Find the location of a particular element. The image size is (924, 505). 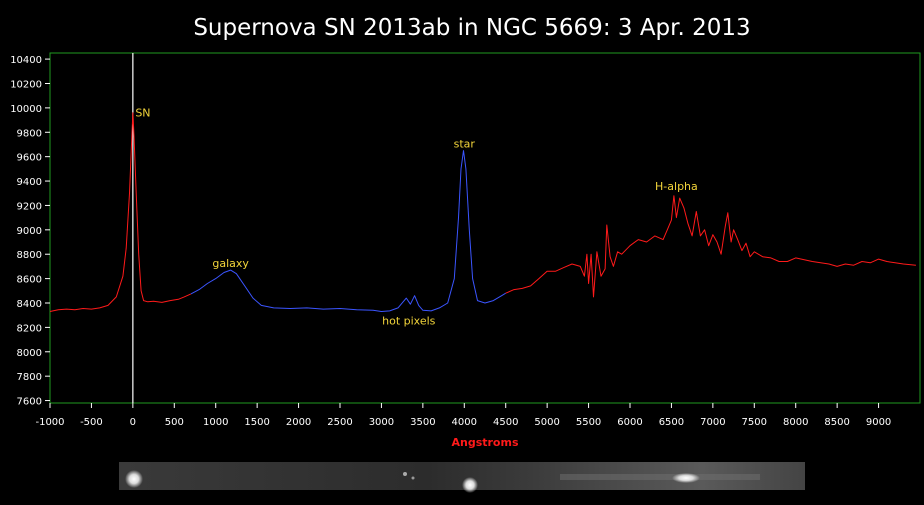

x-tick-label: 8000 is located at coordinates (795, 422).